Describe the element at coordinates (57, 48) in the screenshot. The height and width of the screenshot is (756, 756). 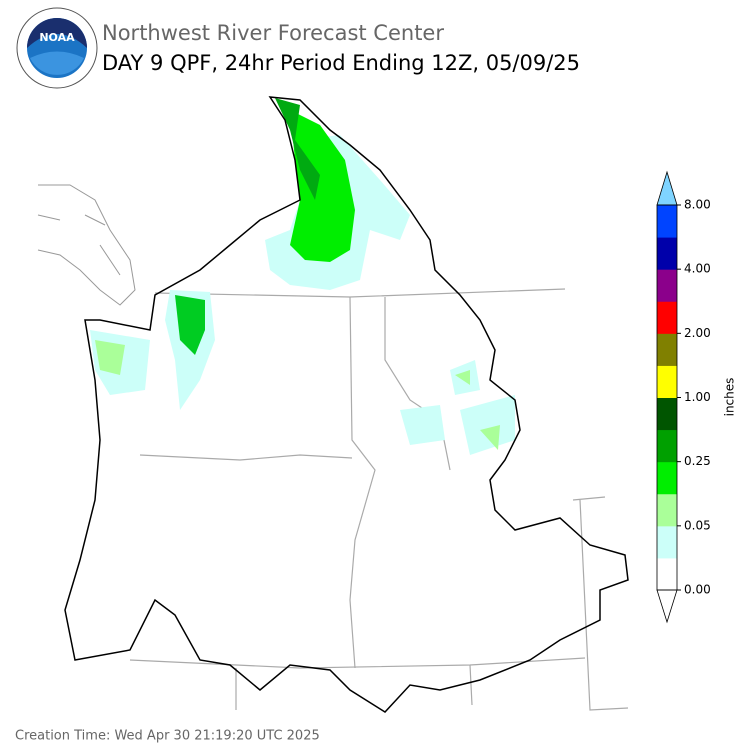
I see `noaa-logo: NOAA` at that location.